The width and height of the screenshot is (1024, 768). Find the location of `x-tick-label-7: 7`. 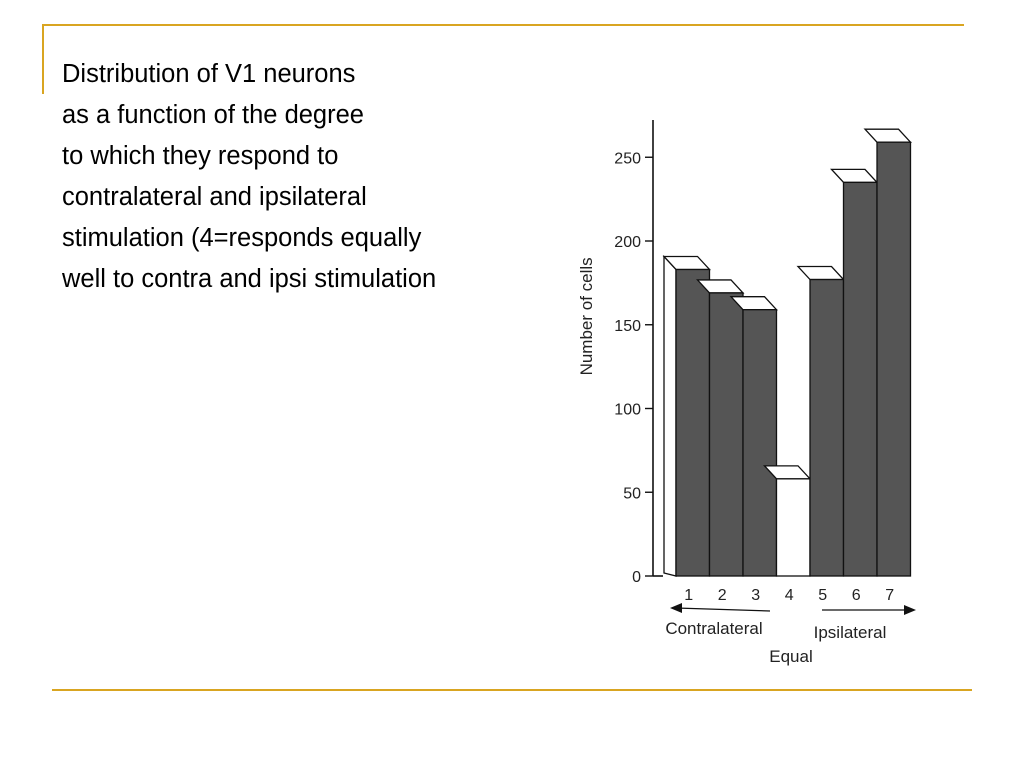

x-tick-label-7: 7 is located at coordinates (889, 595).